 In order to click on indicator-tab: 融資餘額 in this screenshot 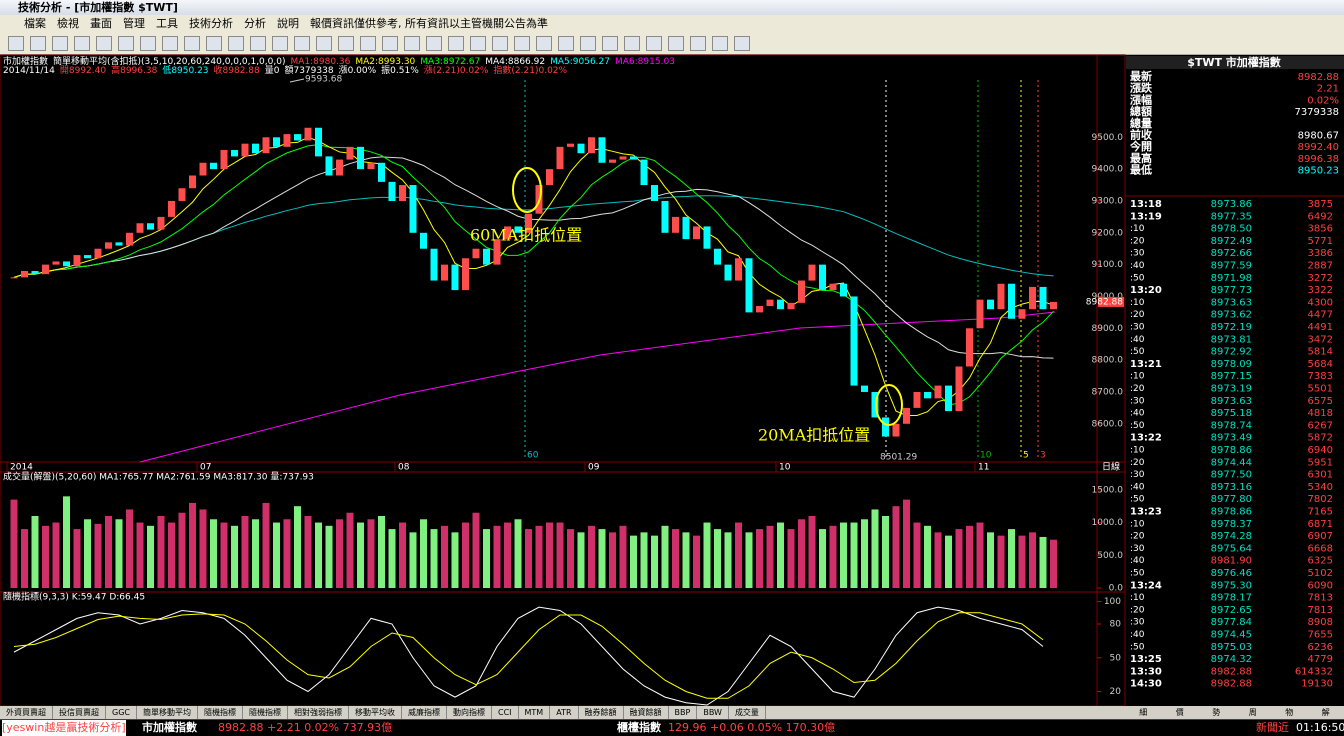, I will do `click(646, 712)`.